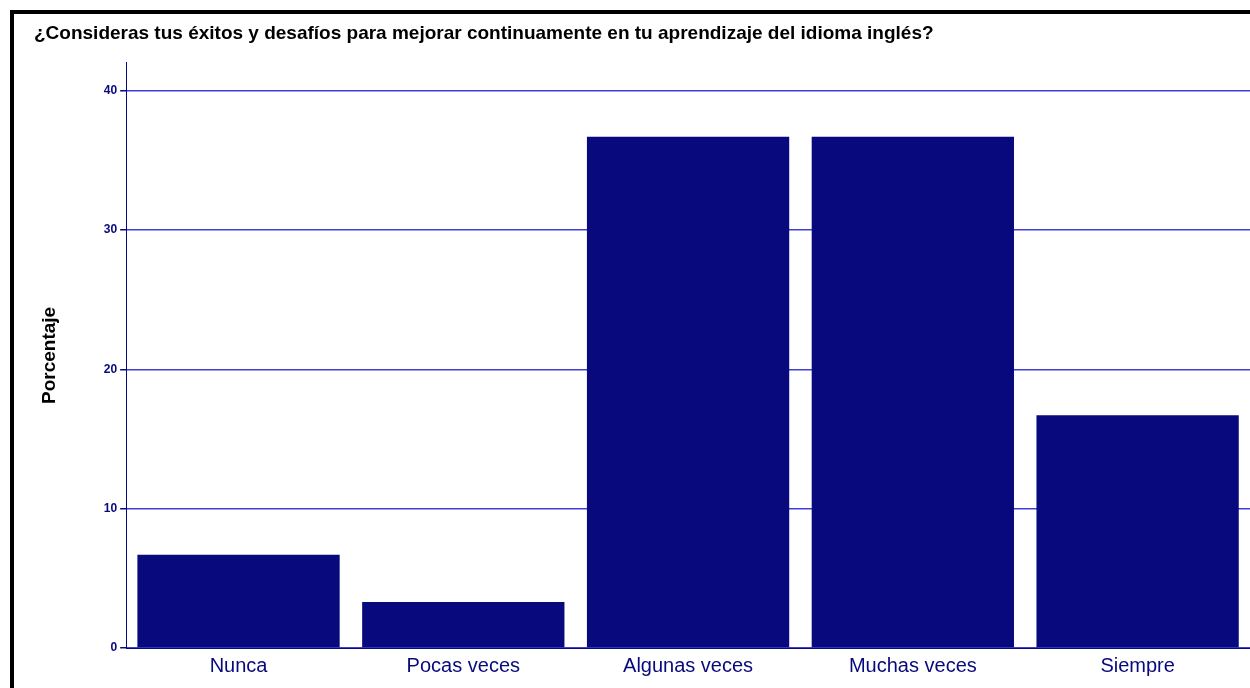  What do you see at coordinates (48, 355) in the screenshot?
I see `y-axis-title: Porcentaje` at bounding box center [48, 355].